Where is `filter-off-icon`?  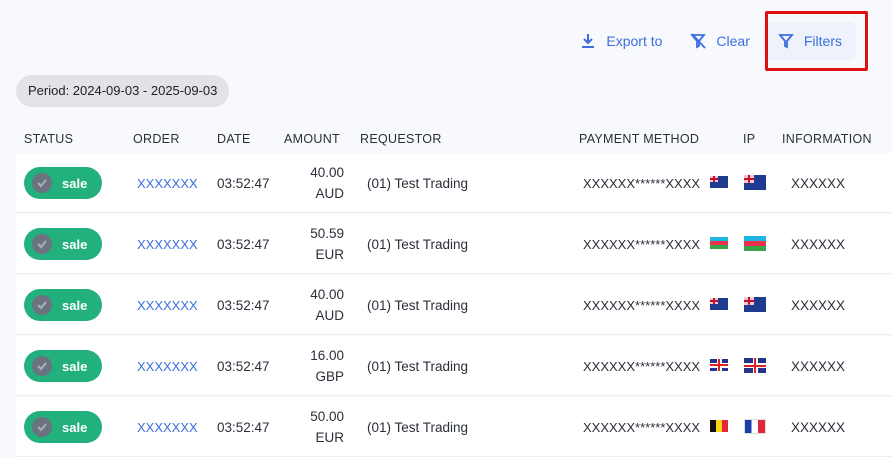 filter-off-icon is located at coordinates (698, 41).